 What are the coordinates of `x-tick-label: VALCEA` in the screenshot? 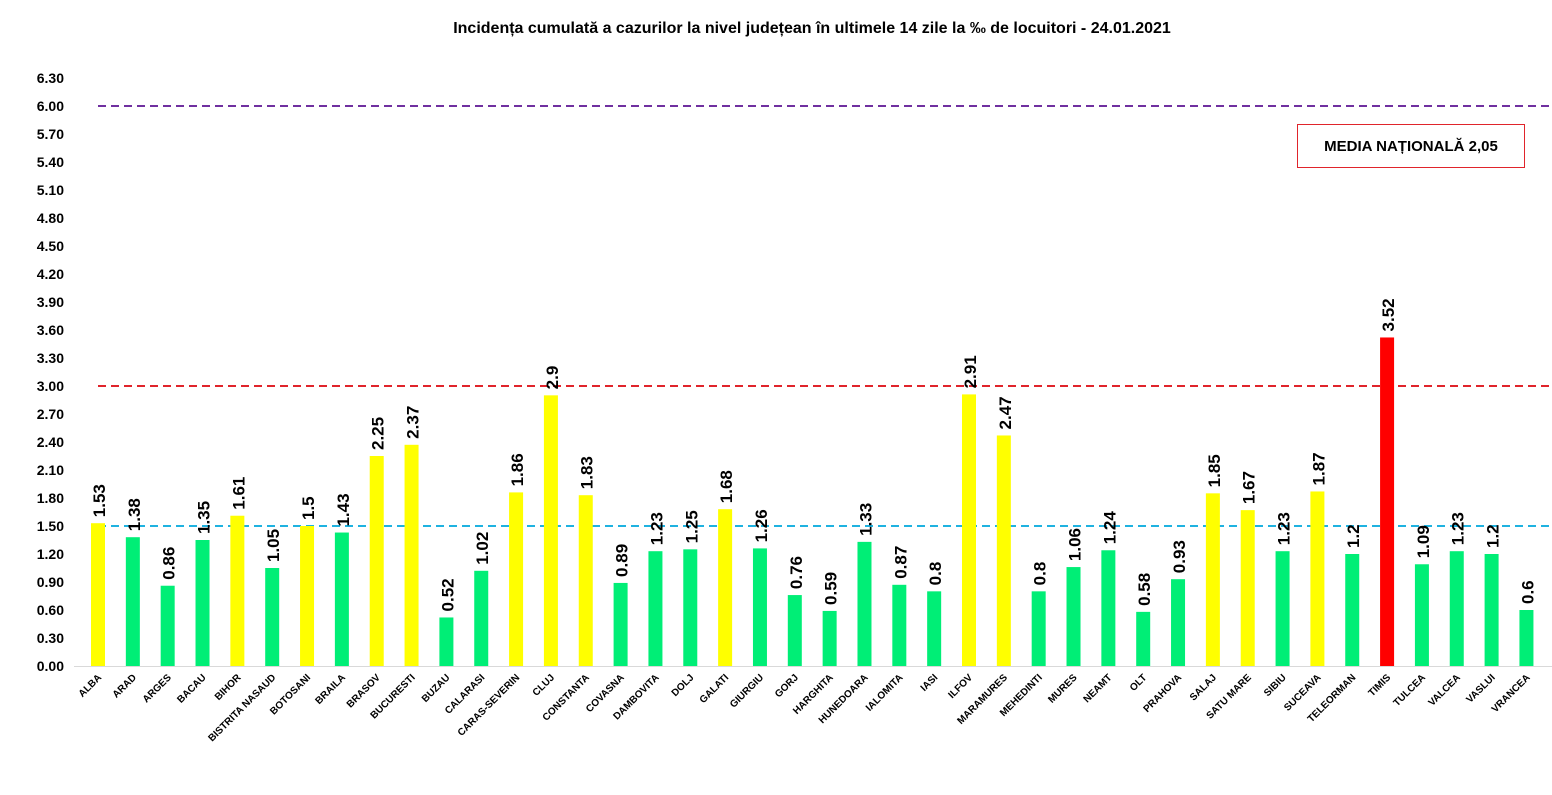 It's located at (1445, 690).